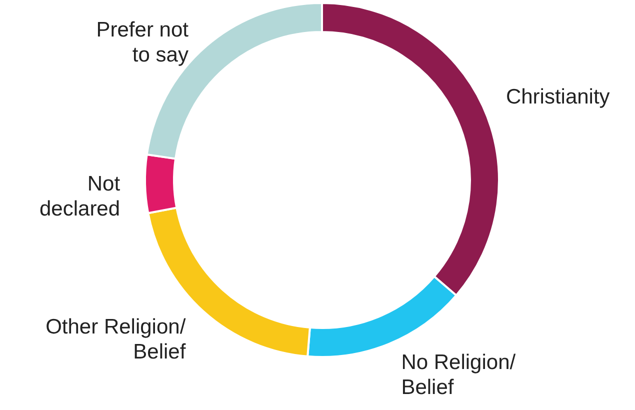 This screenshot has width=635, height=410. Describe the element at coordinates (558, 96) in the screenshot. I see `slice-label: Christianity` at that location.